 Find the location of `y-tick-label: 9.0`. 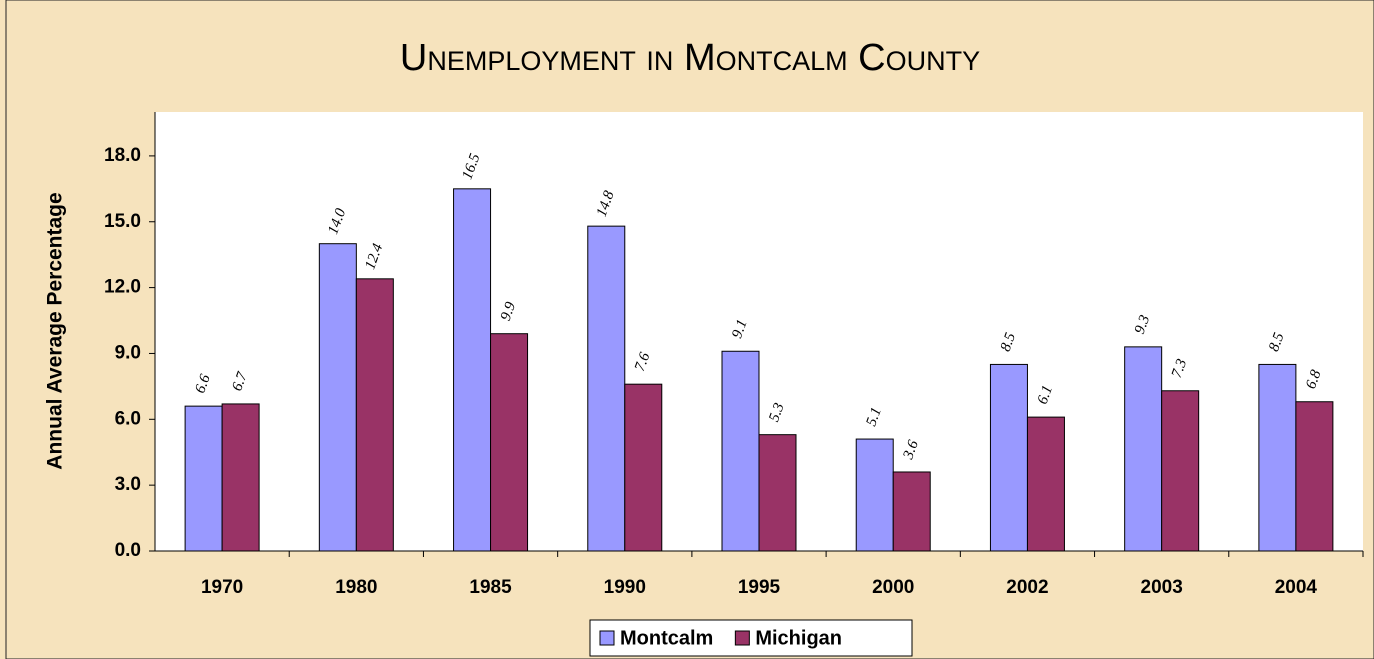

y-tick-label: 9.0 is located at coordinates (128, 352).